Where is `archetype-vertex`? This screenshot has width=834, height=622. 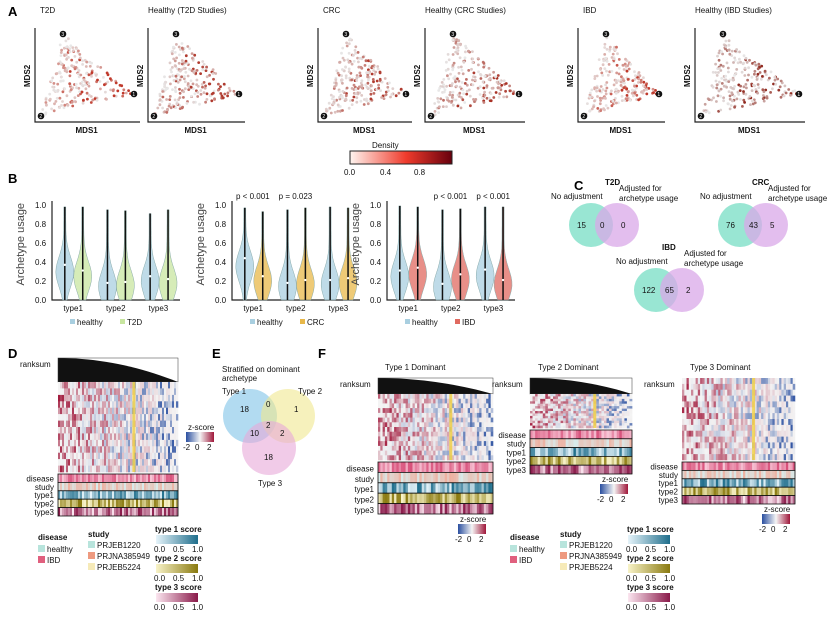 archetype-vertex is located at coordinates (154, 116).